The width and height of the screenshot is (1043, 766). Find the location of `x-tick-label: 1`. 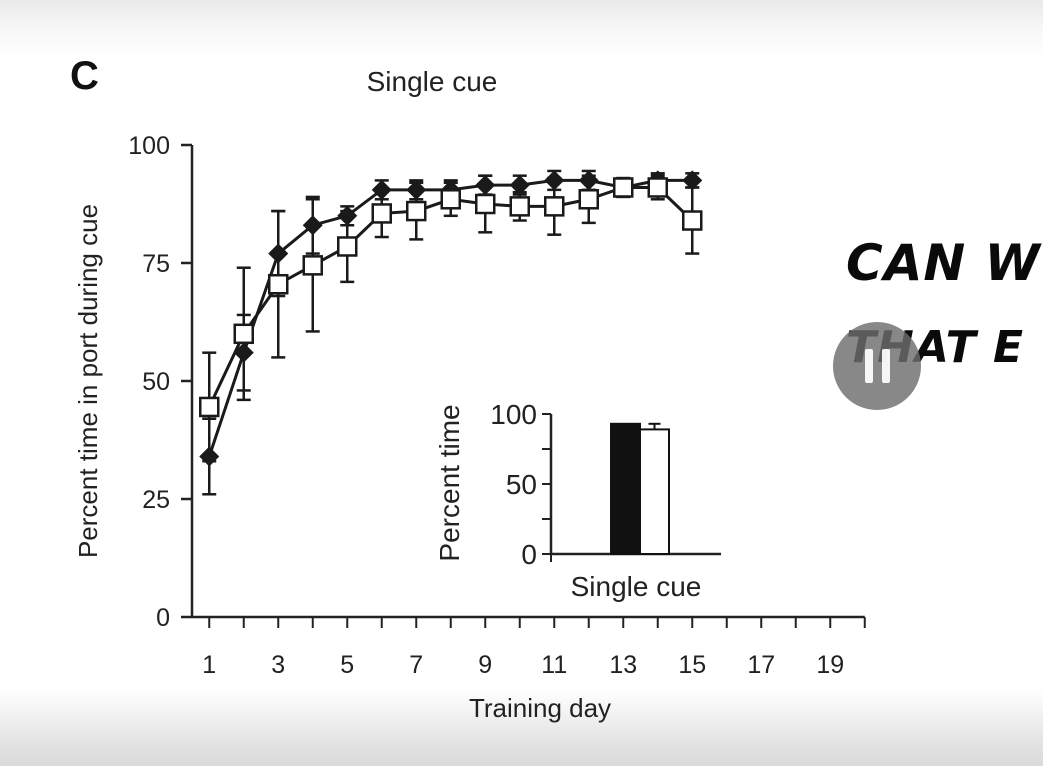

x-tick-label: 1 is located at coordinates (209, 665).